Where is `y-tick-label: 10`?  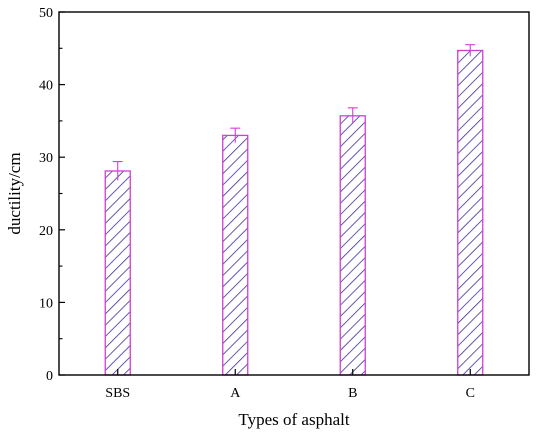 y-tick-label: 10 is located at coordinates (46, 303).